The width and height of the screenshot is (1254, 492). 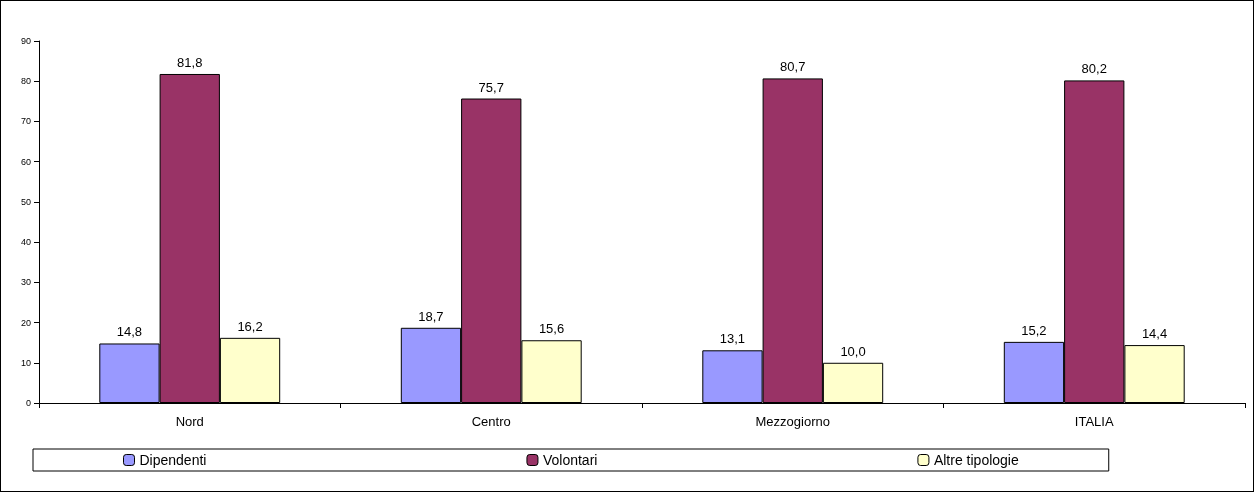 I want to click on x-tick-label: ITALIA, so click(x=1094, y=421).